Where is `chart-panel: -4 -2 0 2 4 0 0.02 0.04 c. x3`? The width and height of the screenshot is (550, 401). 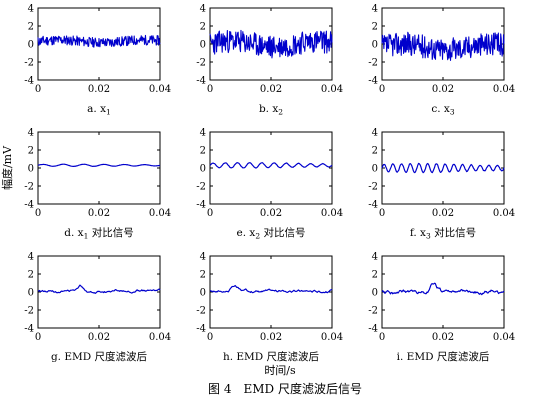
chart-panel: -4 -2 0 2 4 0 0.02 0.04 c. x3 is located at coordinates (441, 60).